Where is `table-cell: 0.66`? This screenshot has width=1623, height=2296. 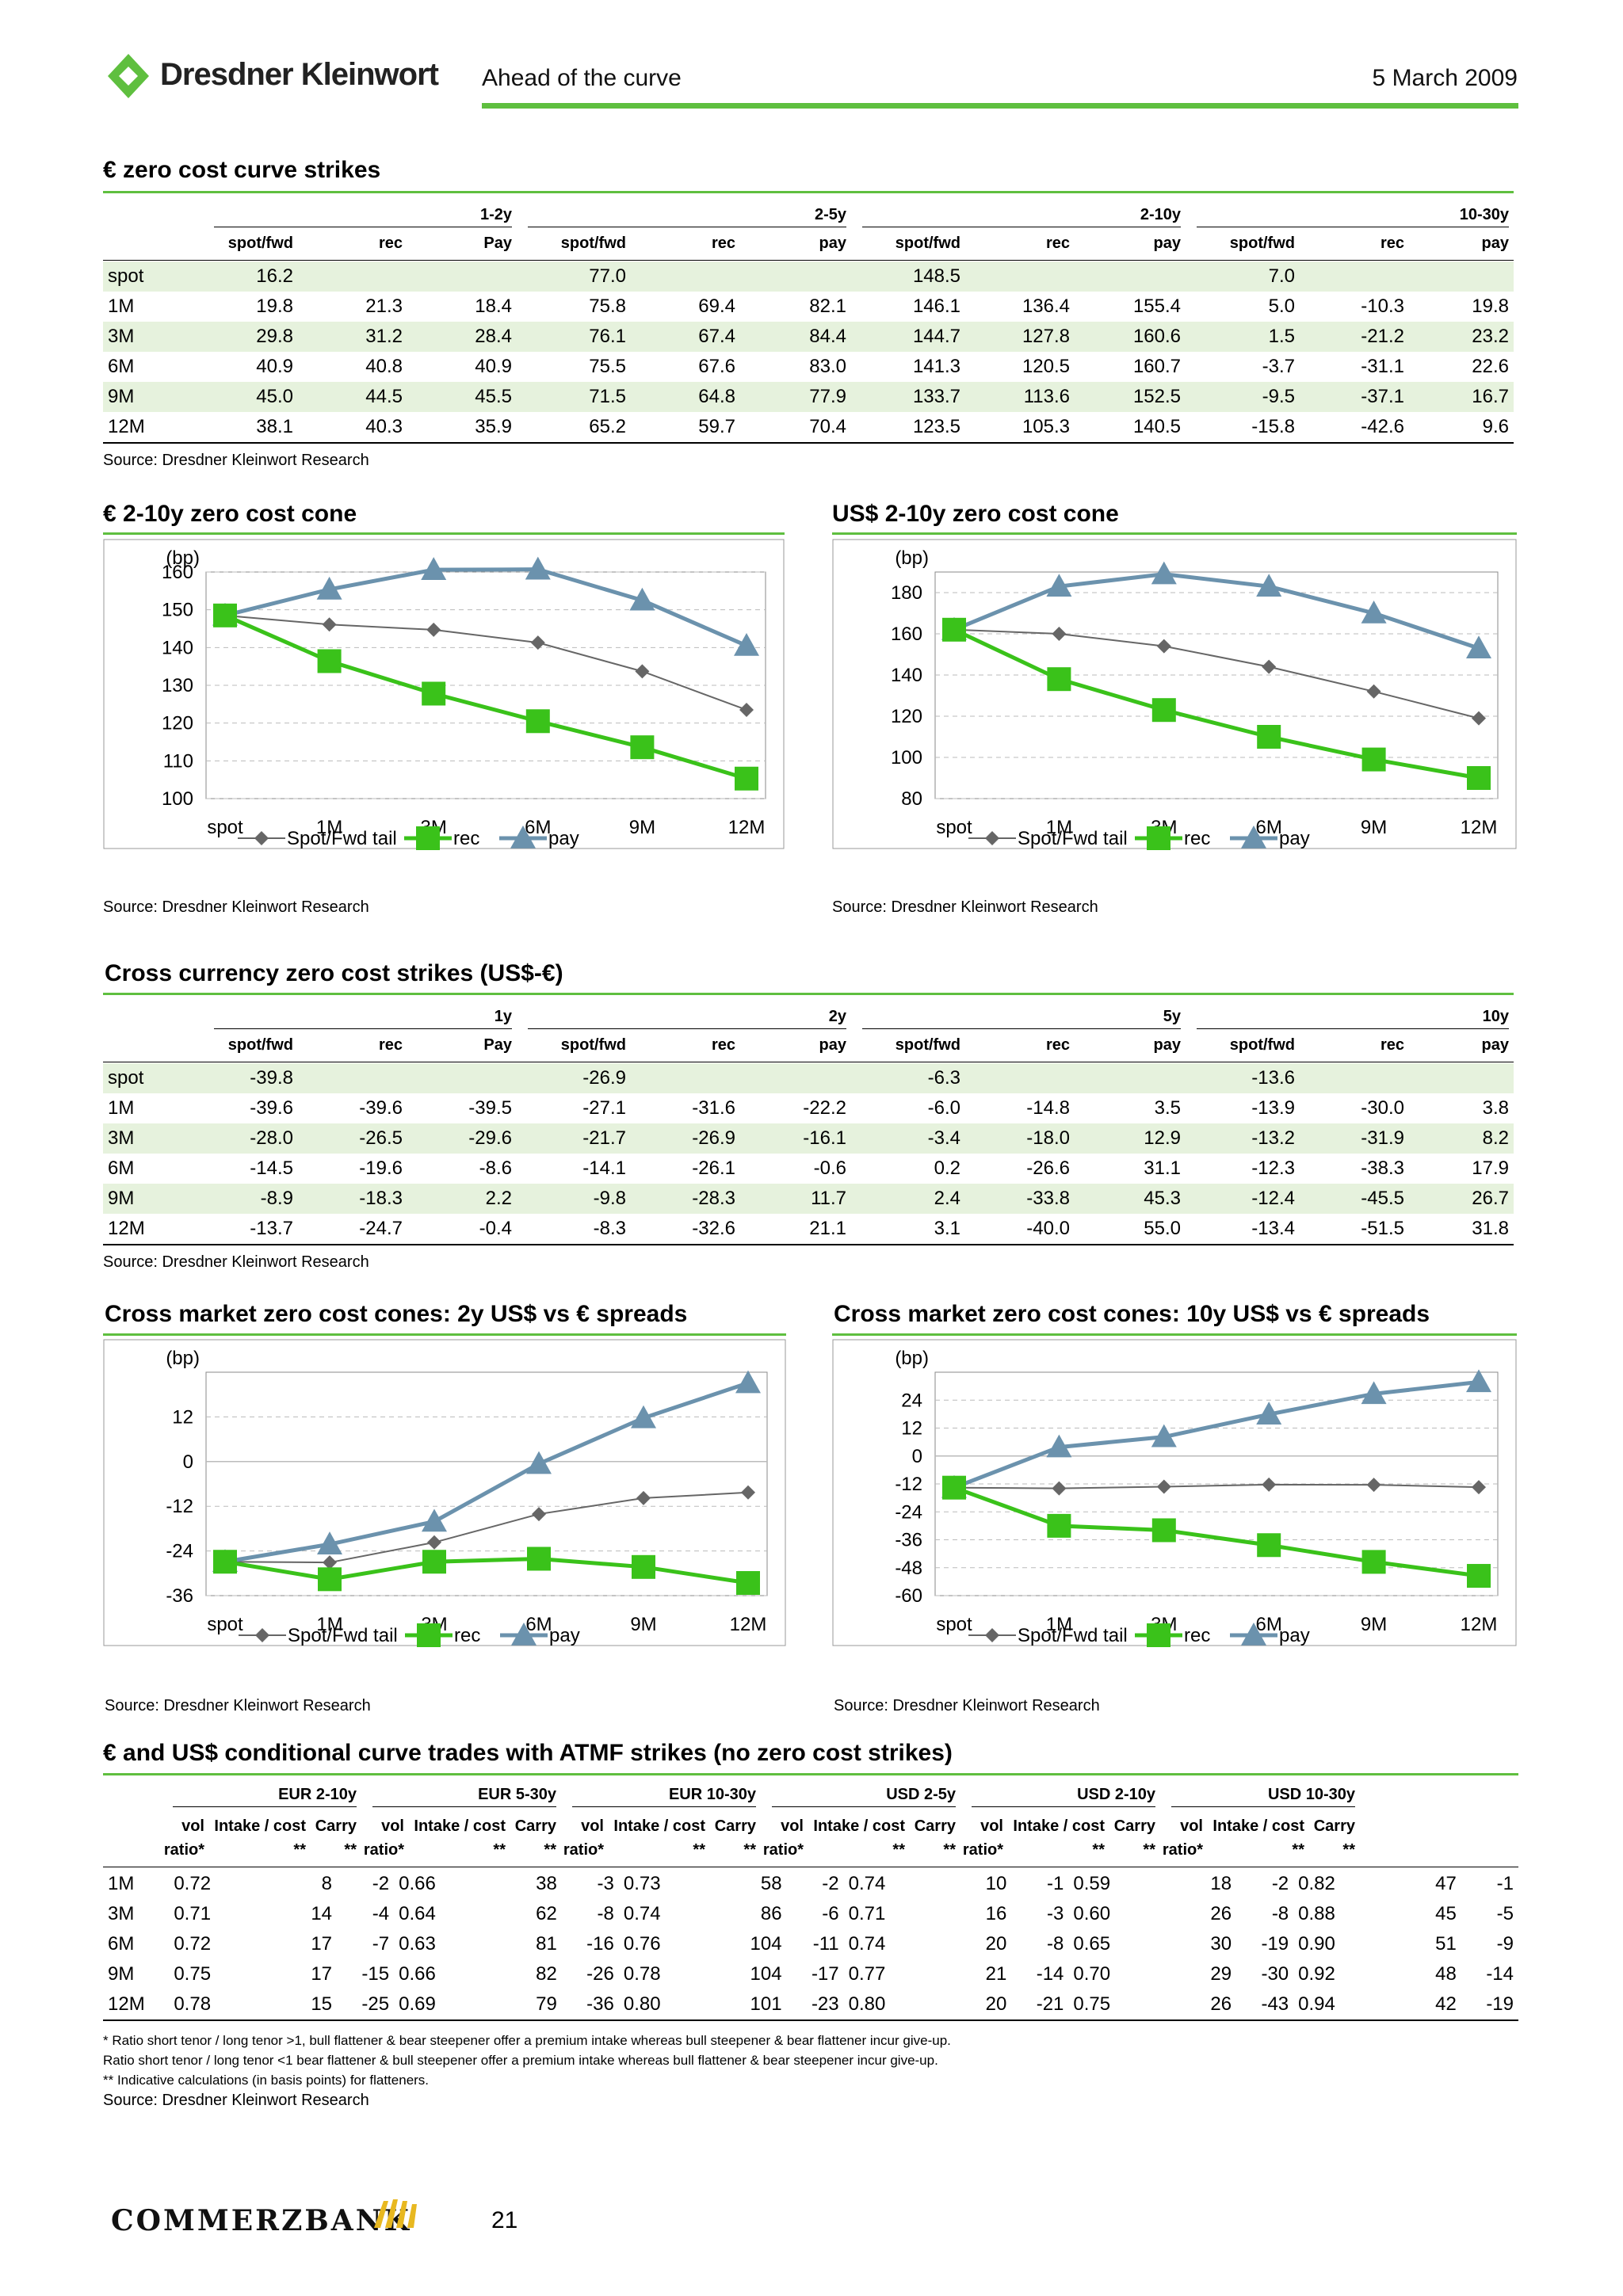 table-cell: 0.66 is located at coordinates (417, 1883).